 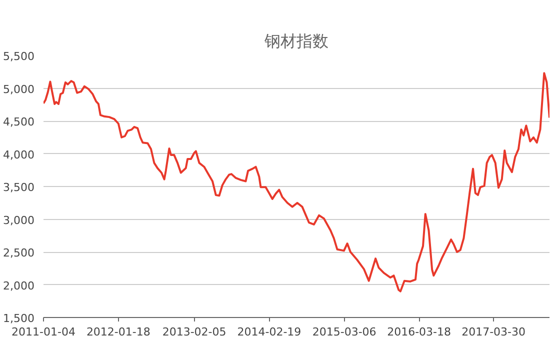 What do you see at coordinates (19, 89) in the screenshot?
I see `y-tick-label: 5,000` at bounding box center [19, 89].